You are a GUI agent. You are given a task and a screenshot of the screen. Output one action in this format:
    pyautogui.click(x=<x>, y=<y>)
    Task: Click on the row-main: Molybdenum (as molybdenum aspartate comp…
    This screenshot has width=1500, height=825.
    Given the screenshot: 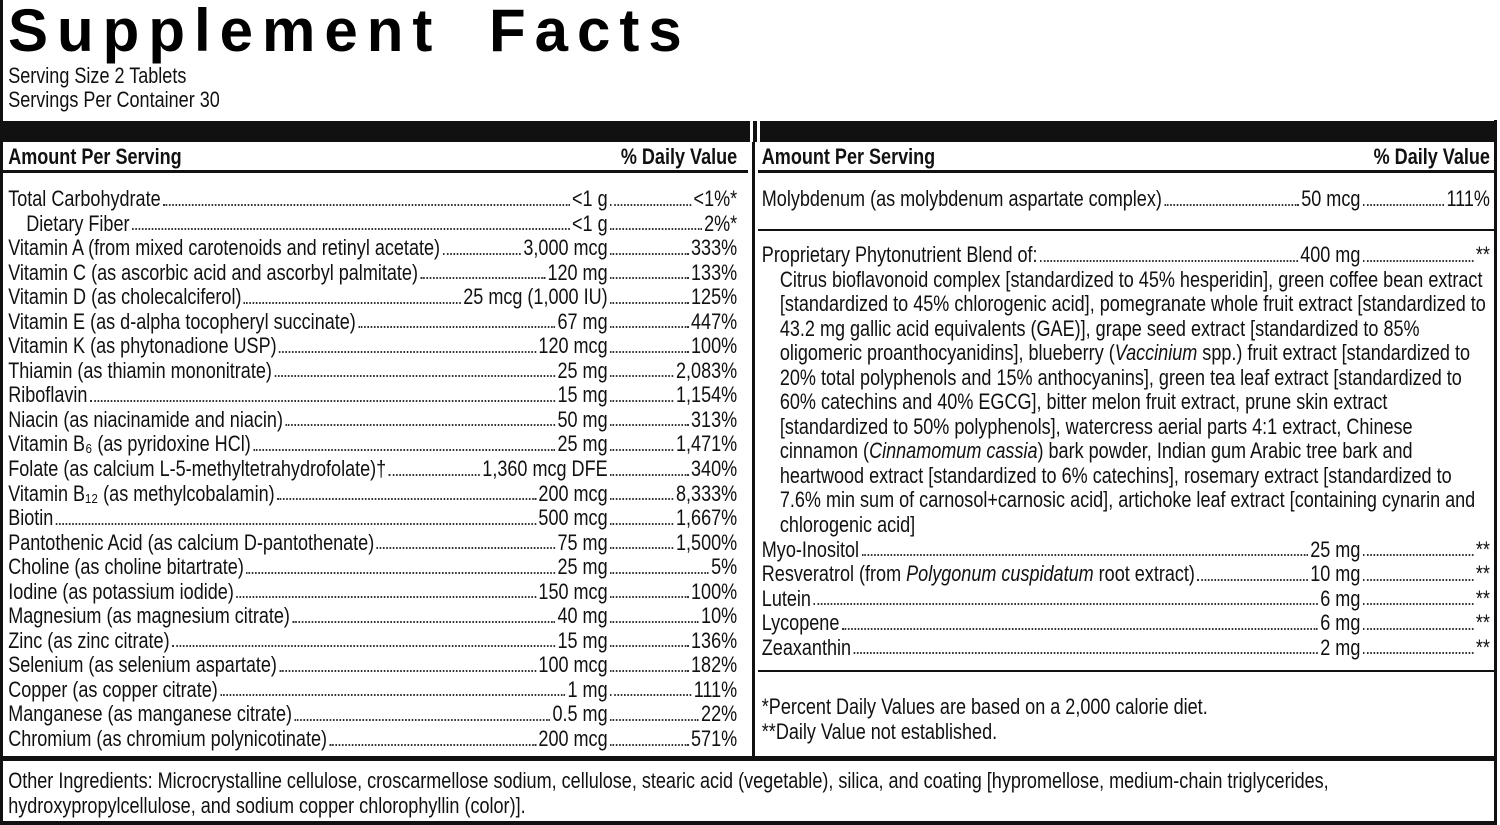 What is the action you would take?
    pyautogui.click(x=1061, y=199)
    